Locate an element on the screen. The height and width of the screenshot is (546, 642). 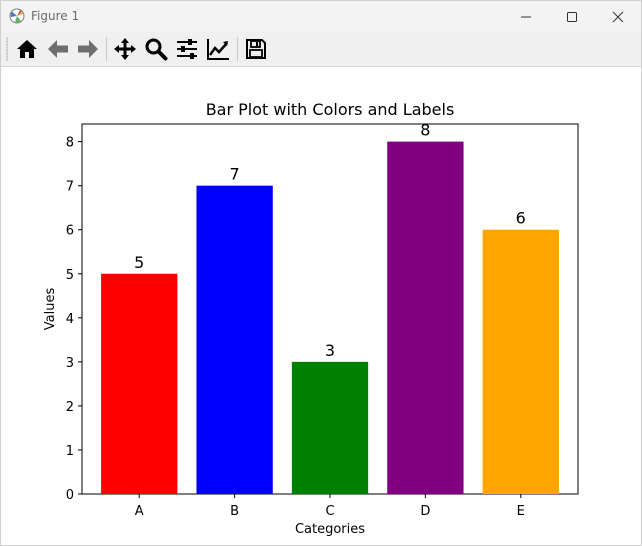
bar-B is located at coordinates (234, 339).